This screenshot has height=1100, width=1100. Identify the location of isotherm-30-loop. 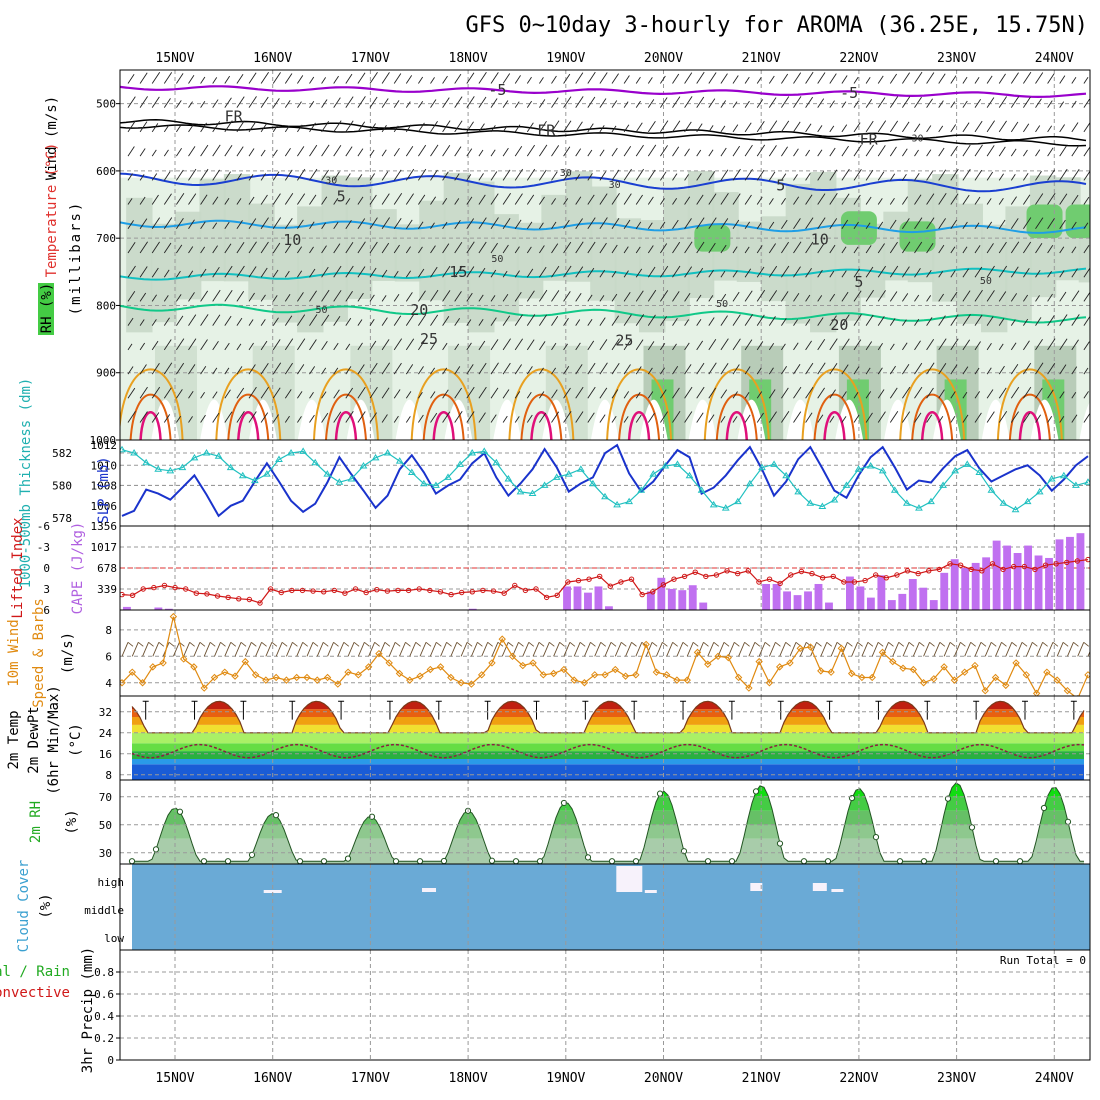
(736, 416).